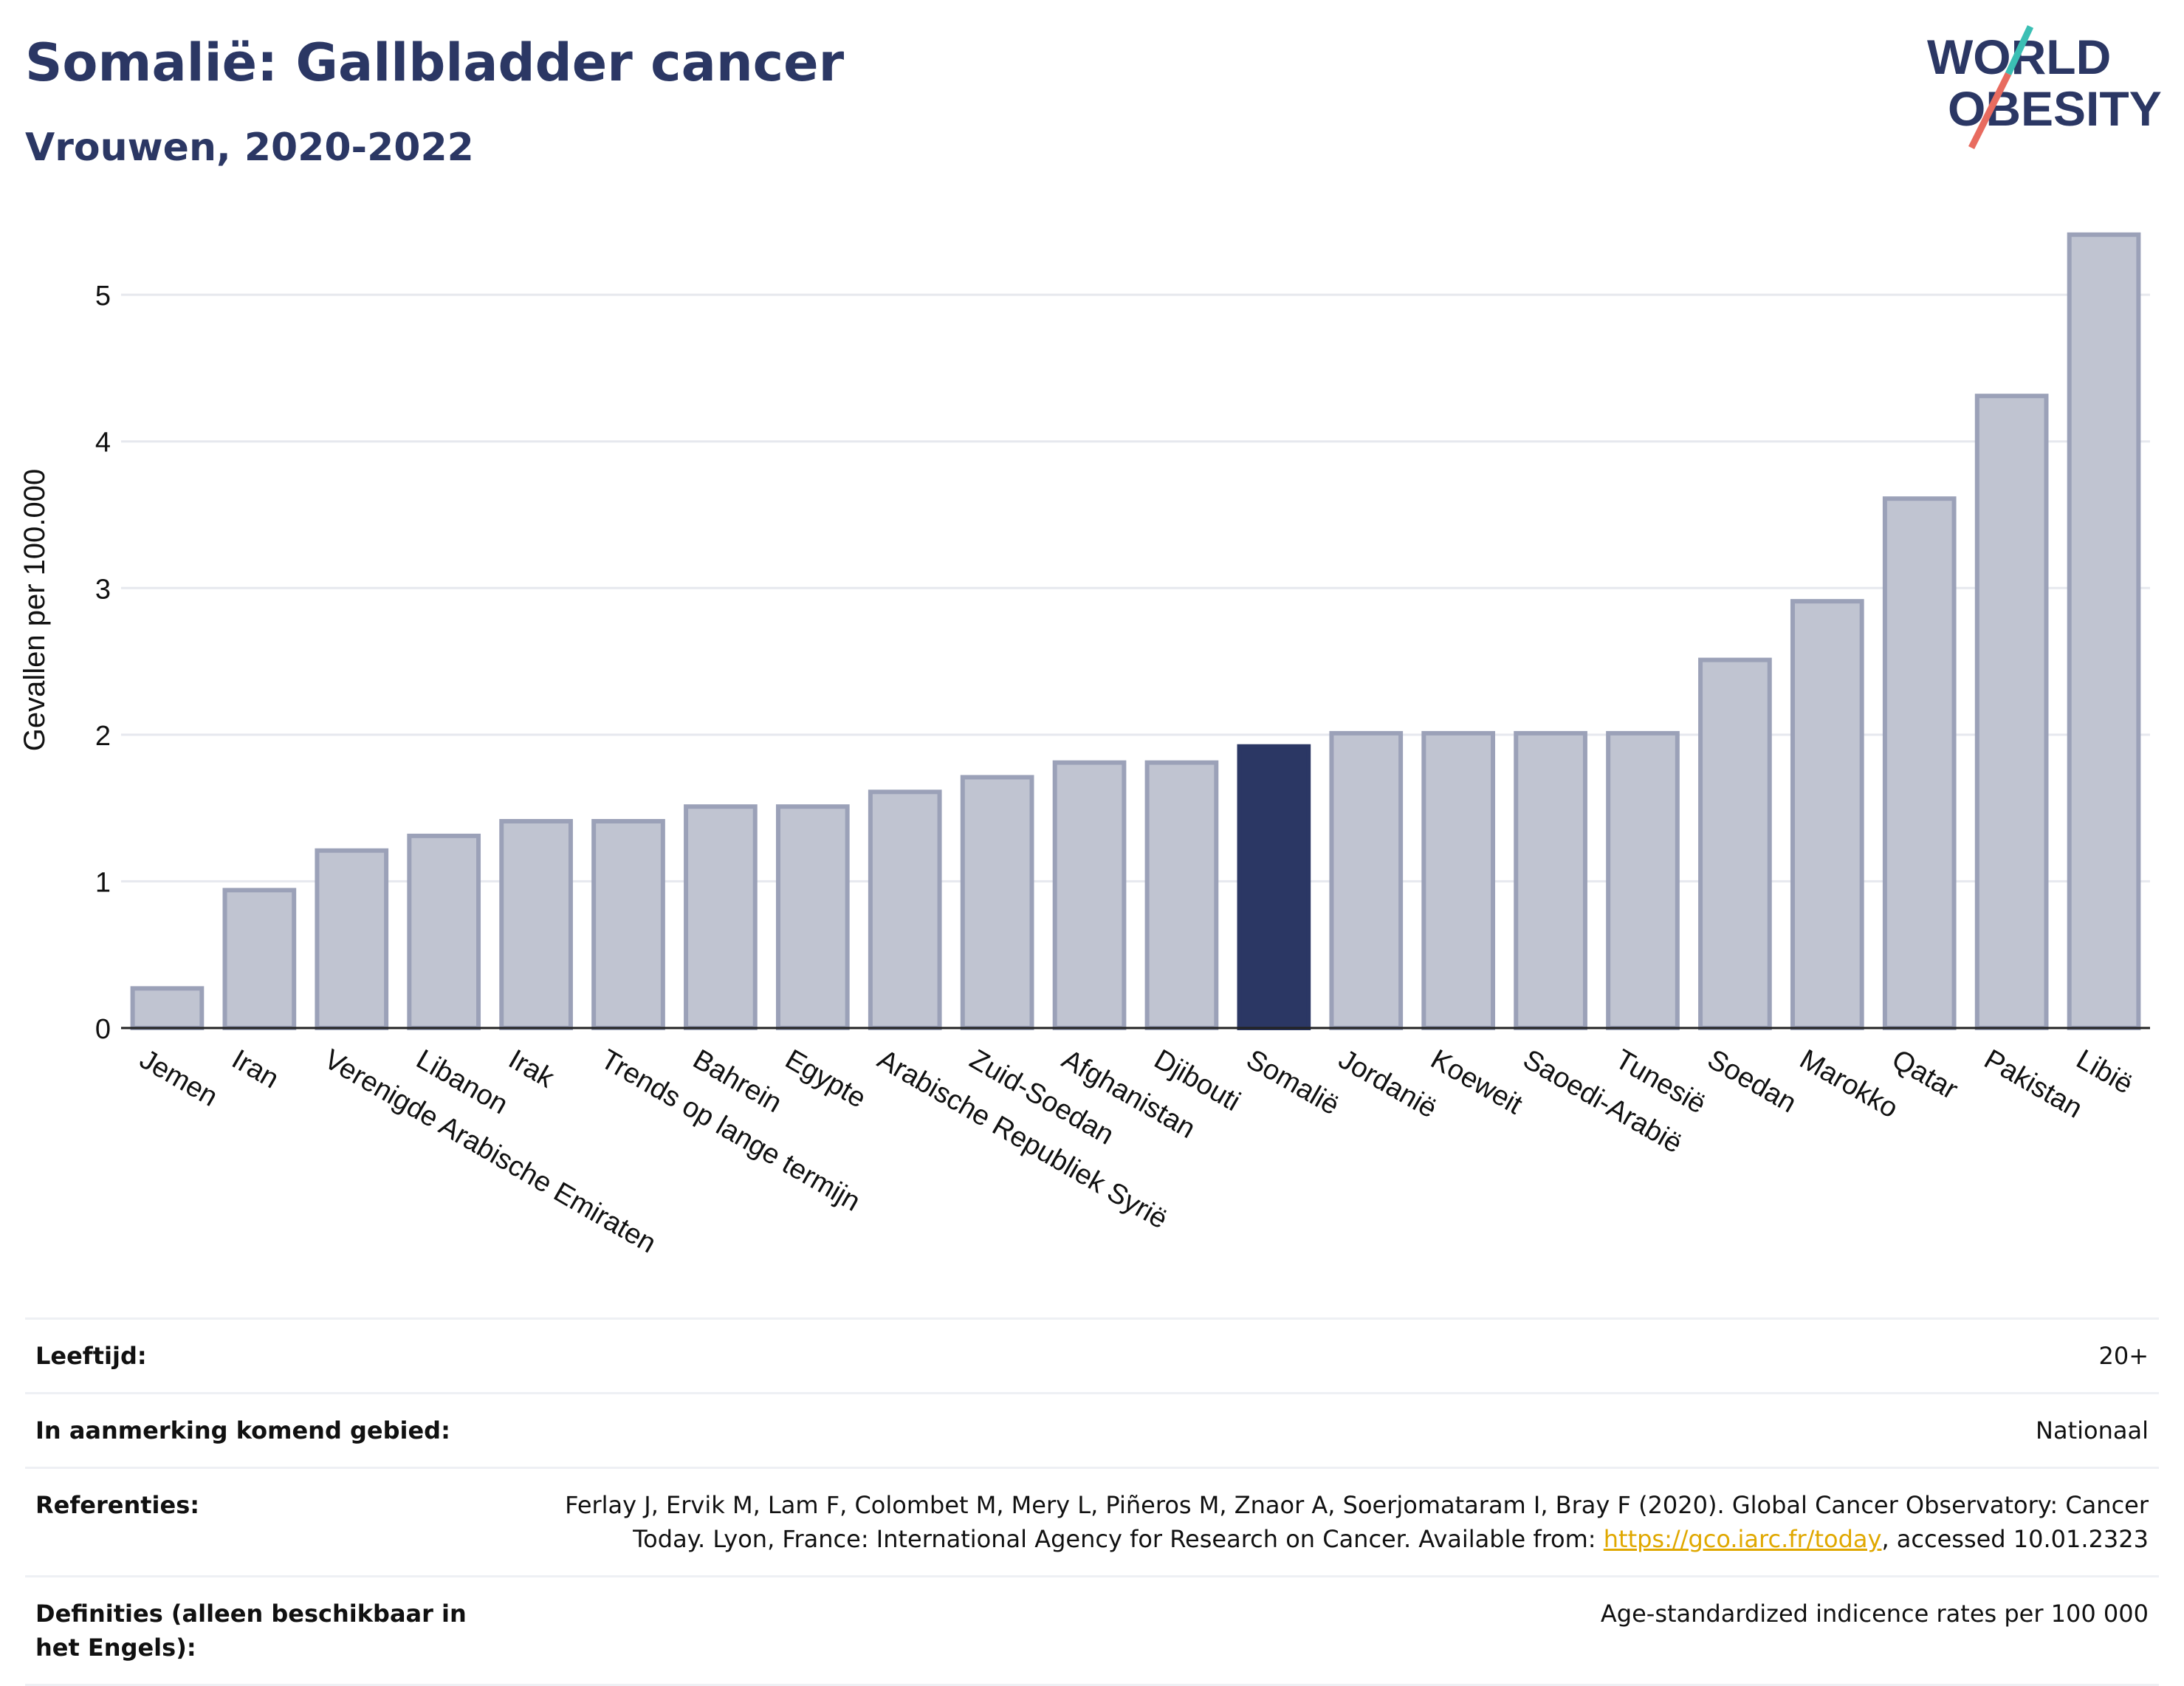 The width and height of the screenshot is (2184, 1686). What do you see at coordinates (103, 736) in the screenshot?
I see `y-tick-label: 2` at bounding box center [103, 736].